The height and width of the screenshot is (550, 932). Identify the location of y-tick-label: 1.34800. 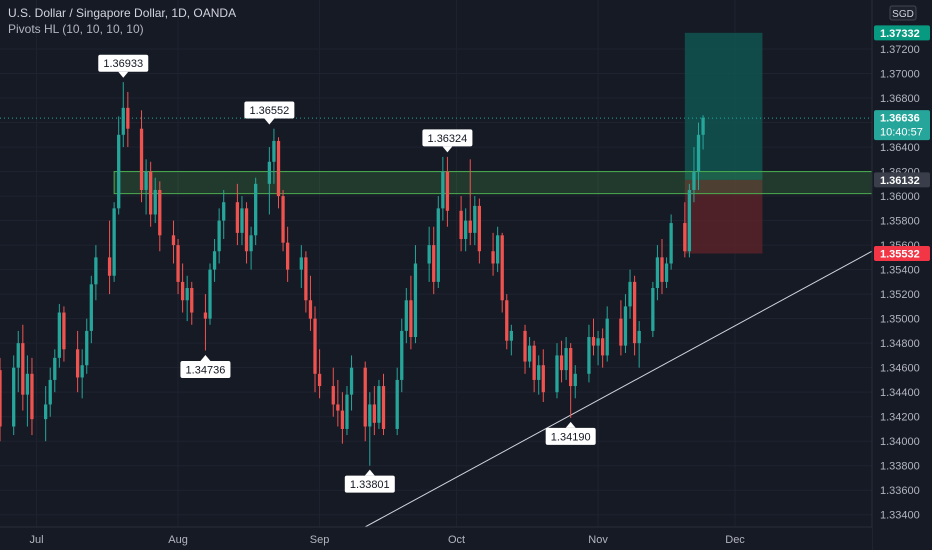
(900, 344).